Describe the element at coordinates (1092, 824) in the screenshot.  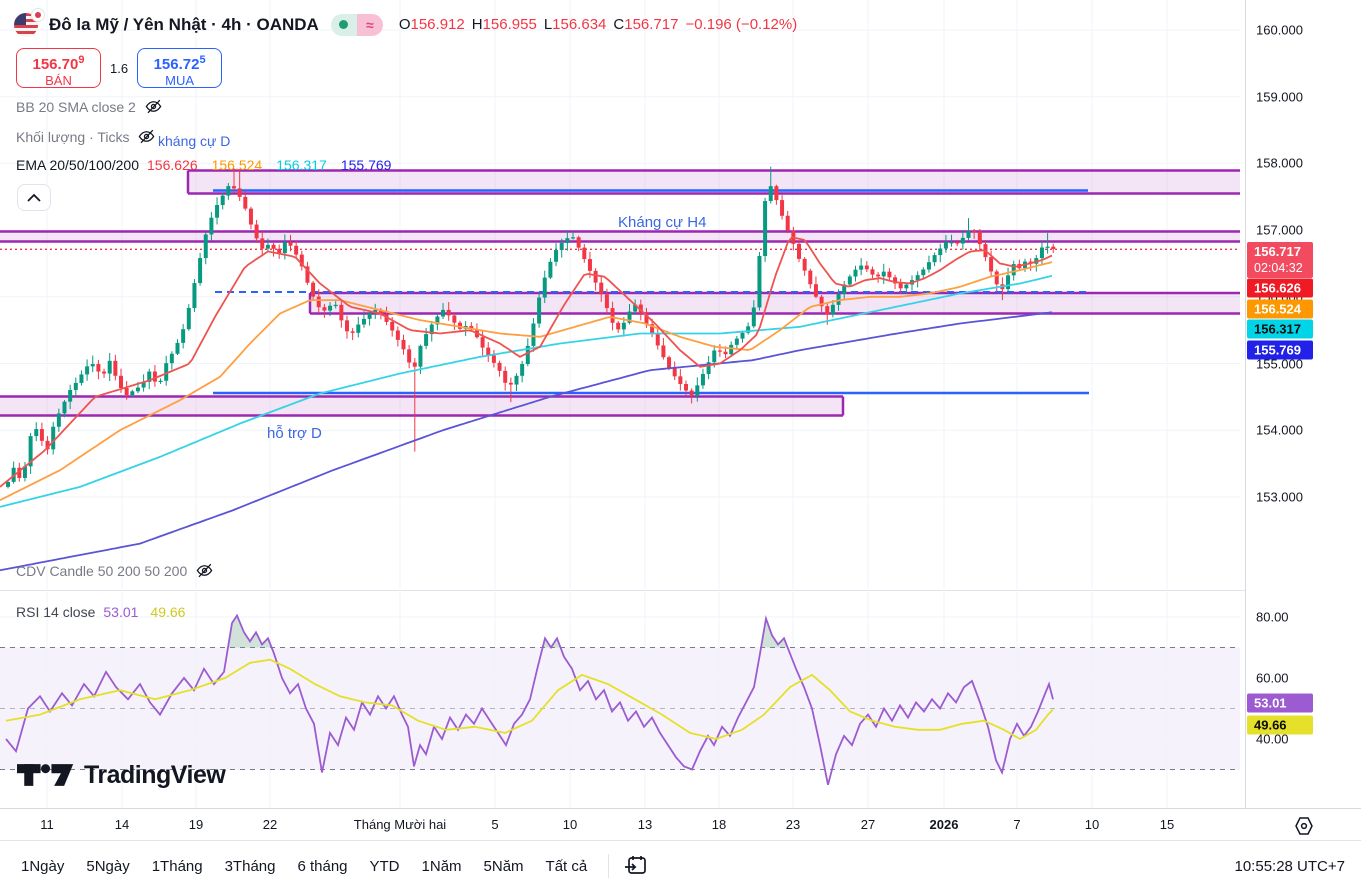
I see `time-axis-tick: 10` at that location.